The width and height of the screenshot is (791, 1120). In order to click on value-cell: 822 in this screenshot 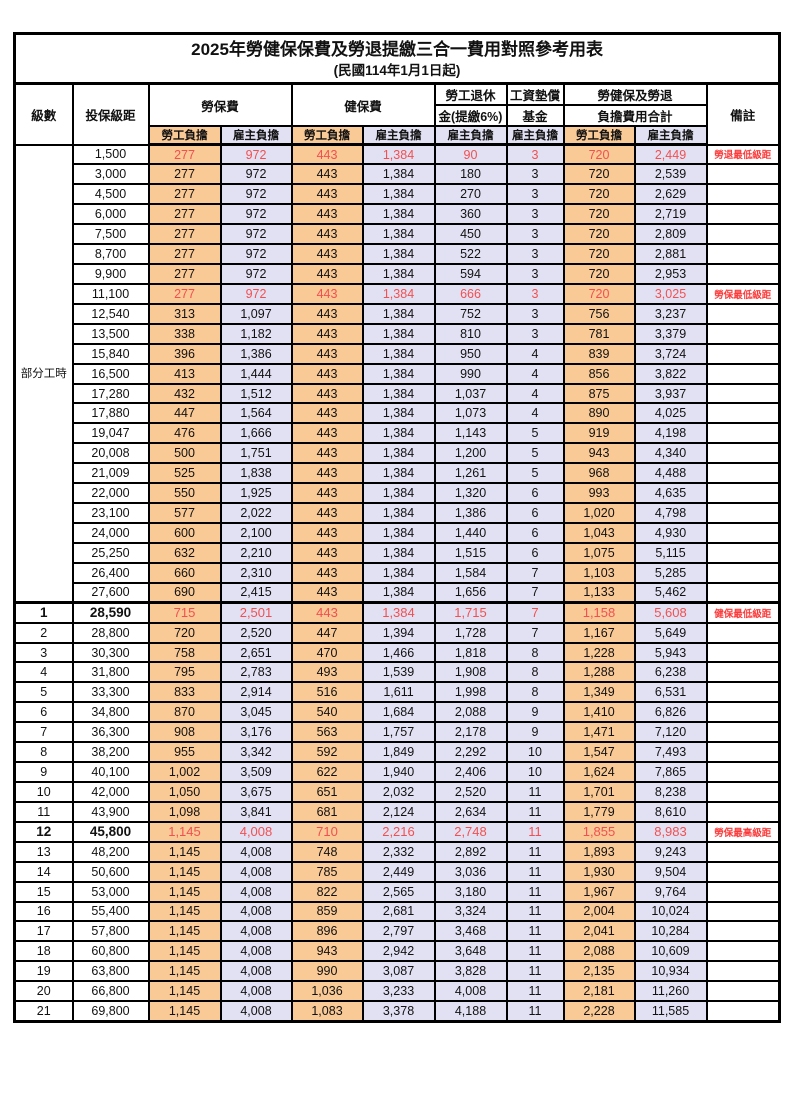, I will do `click(327, 891)`.